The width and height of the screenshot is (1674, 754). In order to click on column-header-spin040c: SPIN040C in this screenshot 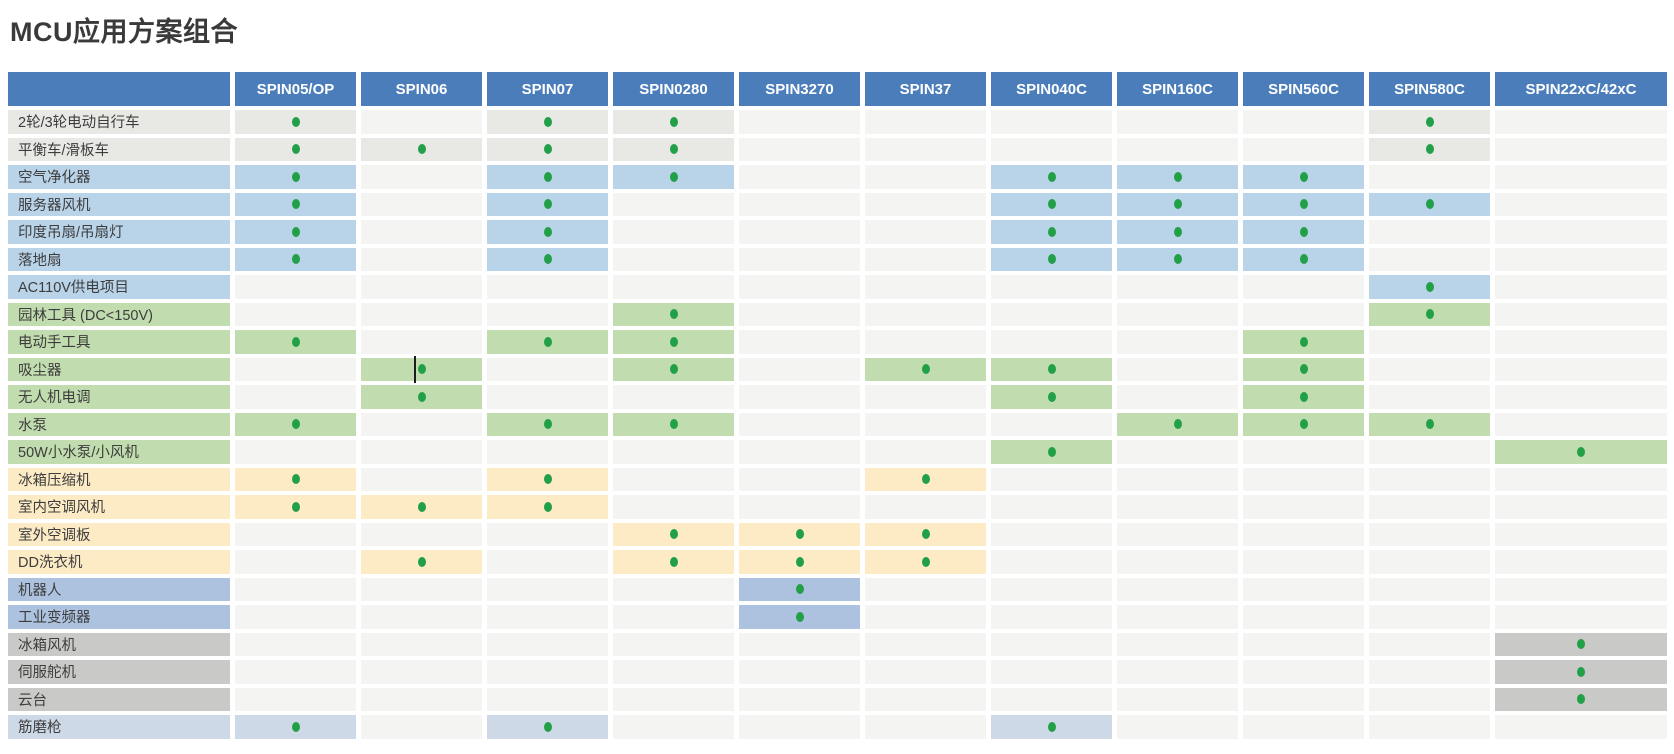, I will do `click(1051, 89)`.